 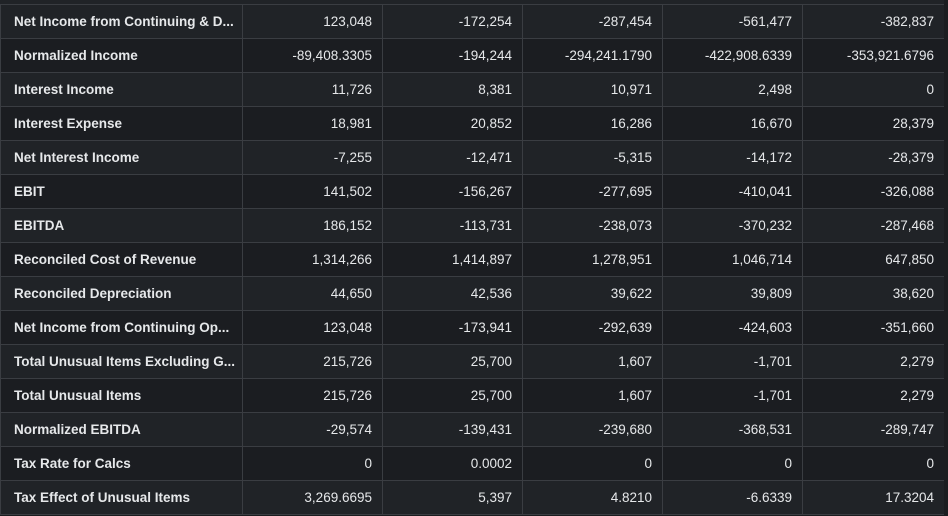 I want to click on value-cell: 16,286, so click(x=593, y=123).